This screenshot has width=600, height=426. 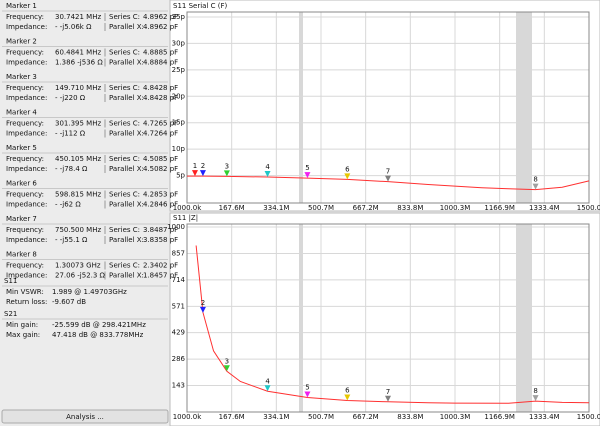 What do you see at coordinates (22, 325) in the screenshot?
I see `stat-label: Min gain:` at bounding box center [22, 325].